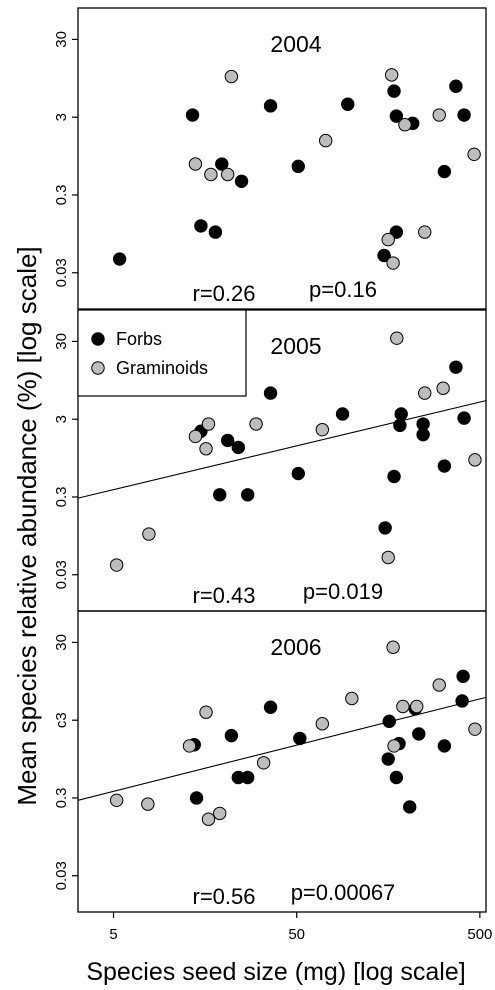 This screenshot has height=990, width=495. What do you see at coordinates (343, 892) in the screenshot?
I see `p-value: p=0.00067` at bounding box center [343, 892].